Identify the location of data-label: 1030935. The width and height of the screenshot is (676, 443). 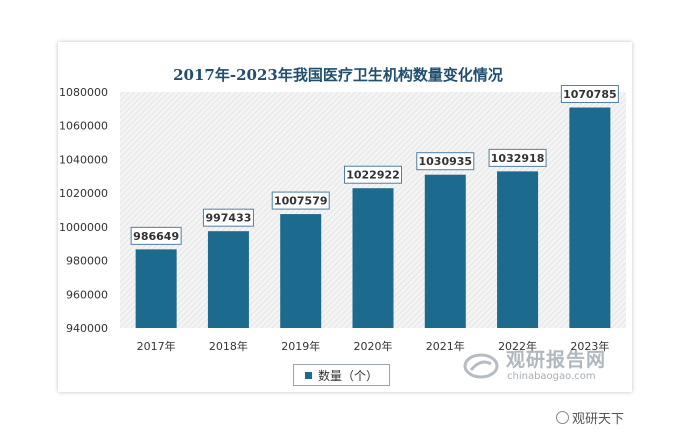
(445, 161).